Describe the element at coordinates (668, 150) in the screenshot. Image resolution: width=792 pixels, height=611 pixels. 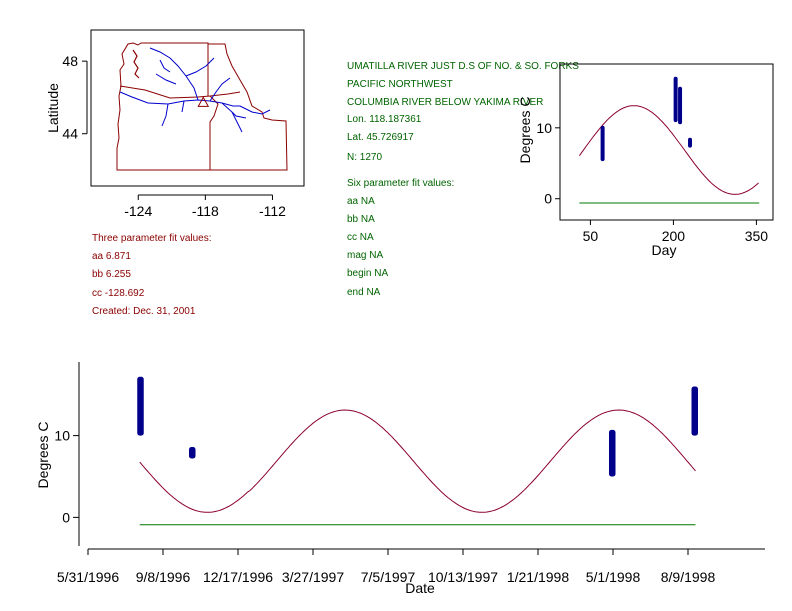
I see `day-fit-curve` at that location.